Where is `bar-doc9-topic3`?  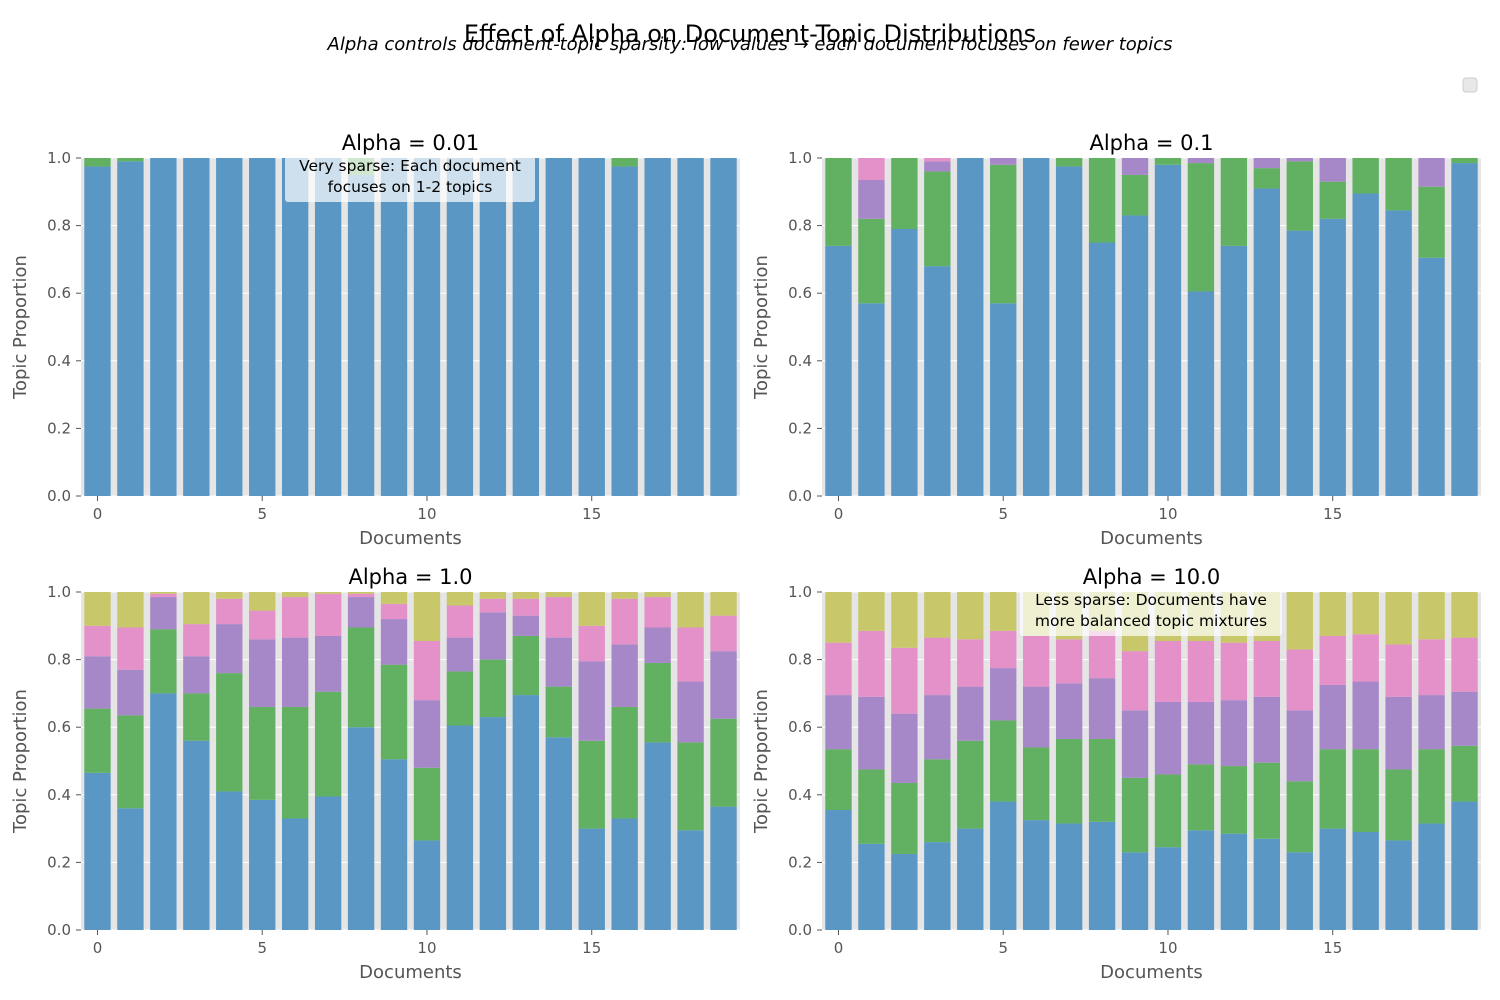
bar-doc9-topic3 is located at coordinates (1135, 166).